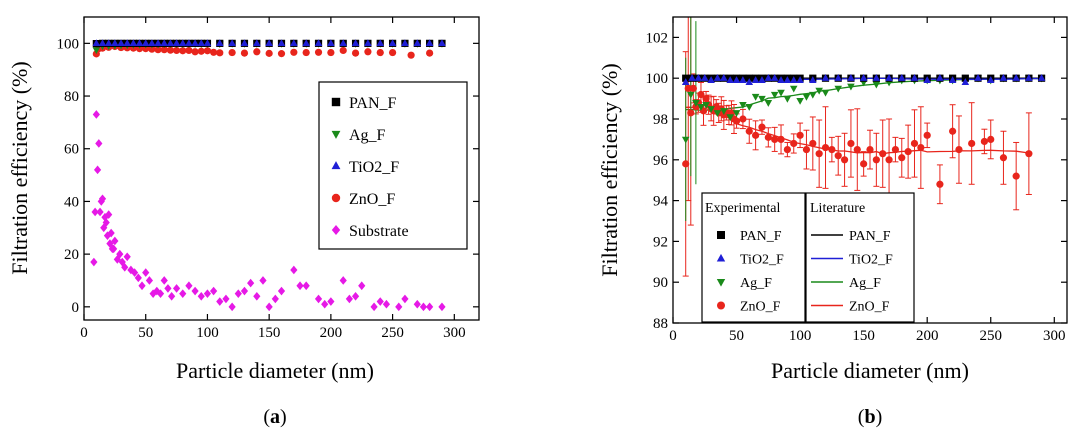 The height and width of the screenshot is (434, 1076). Describe the element at coordinates (870, 370) in the screenshot. I see `chart-b-xlabel: Particle diameter (nm)` at that location.